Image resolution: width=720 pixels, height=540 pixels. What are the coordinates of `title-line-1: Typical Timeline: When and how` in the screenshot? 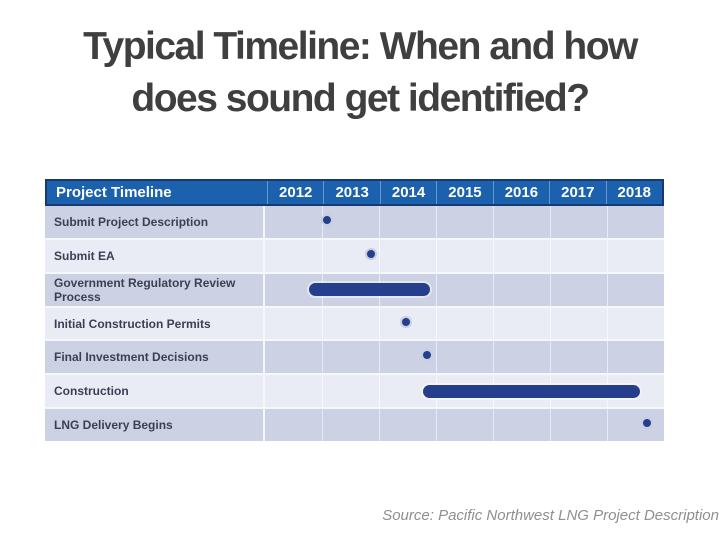 It's located at (360, 46).